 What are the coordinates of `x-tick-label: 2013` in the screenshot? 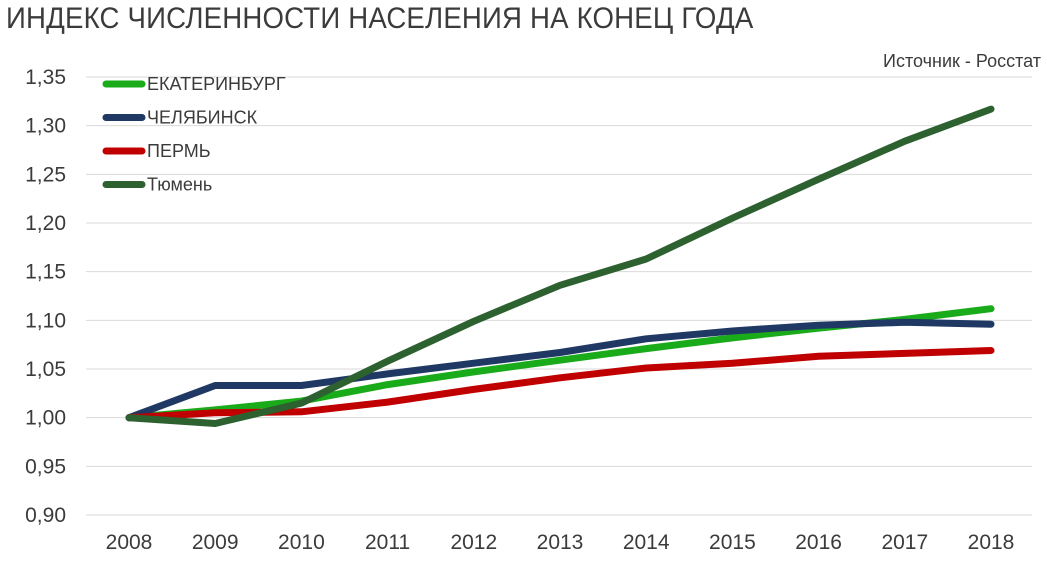 It's located at (560, 542).